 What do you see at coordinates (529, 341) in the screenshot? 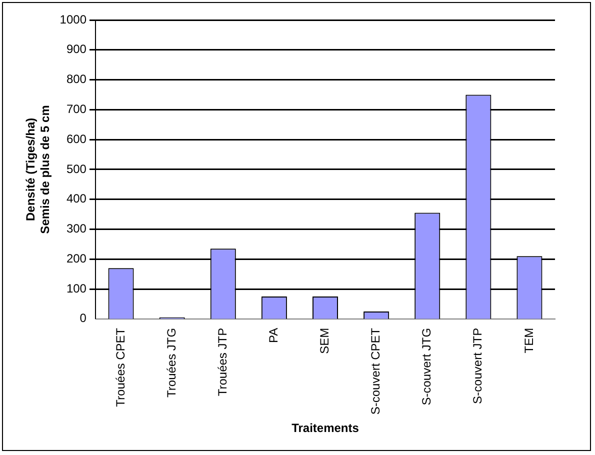
I see `x-tick-label: TEM` at bounding box center [529, 341].